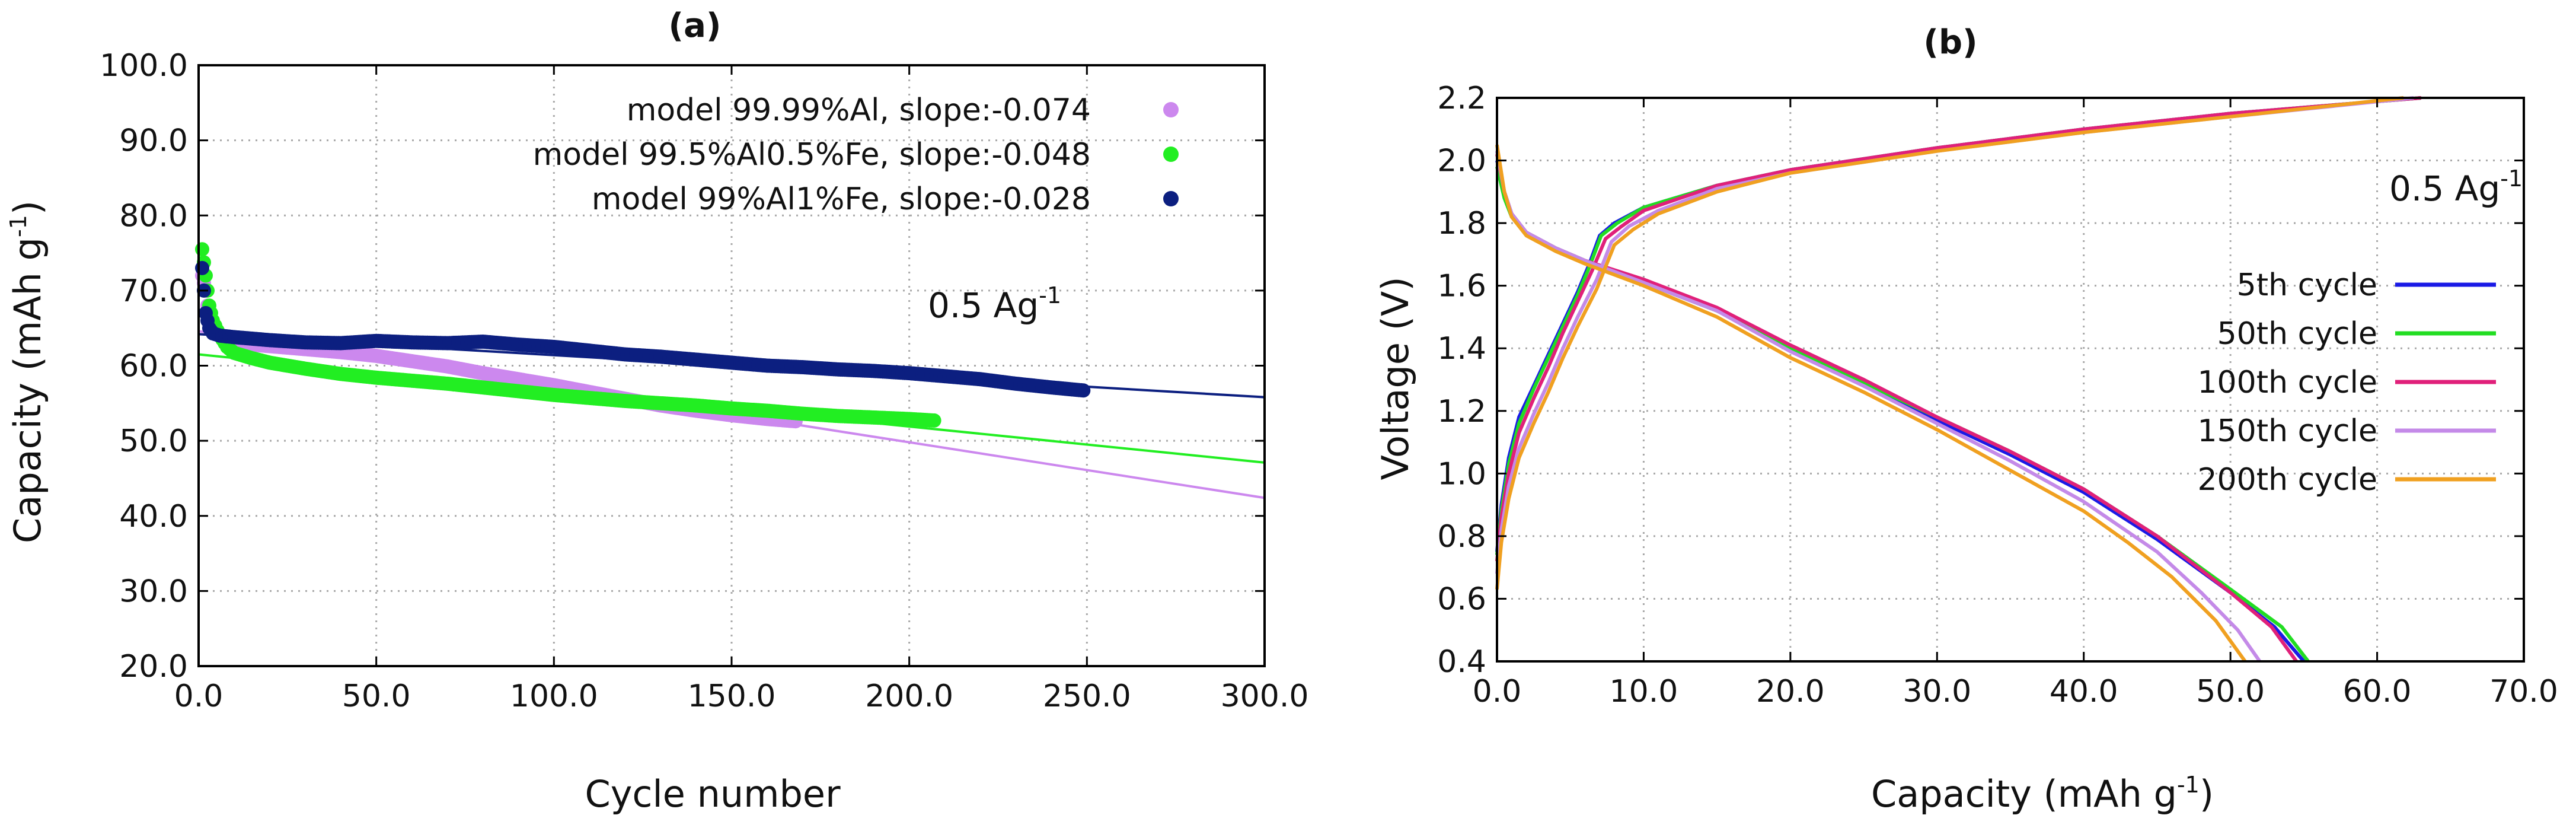 This screenshot has height=831, width=2576. What do you see at coordinates (2523, 692) in the screenshot?
I see `b-x-tick-label: 70.0` at bounding box center [2523, 692].